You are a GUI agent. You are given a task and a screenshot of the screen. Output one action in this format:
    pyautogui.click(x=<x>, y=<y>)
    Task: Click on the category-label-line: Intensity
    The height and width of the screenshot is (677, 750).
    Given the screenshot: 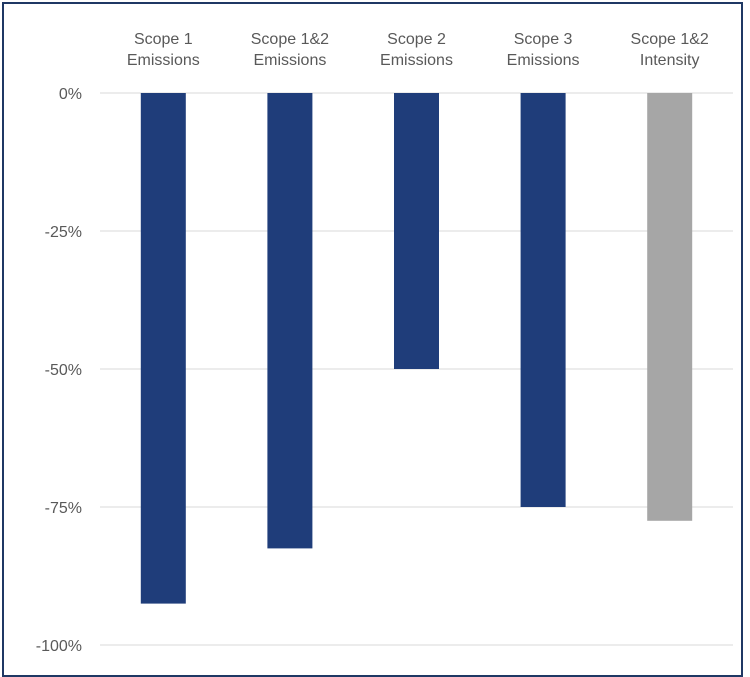 What is the action you would take?
    pyautogui.click(x=670, y=60)
    